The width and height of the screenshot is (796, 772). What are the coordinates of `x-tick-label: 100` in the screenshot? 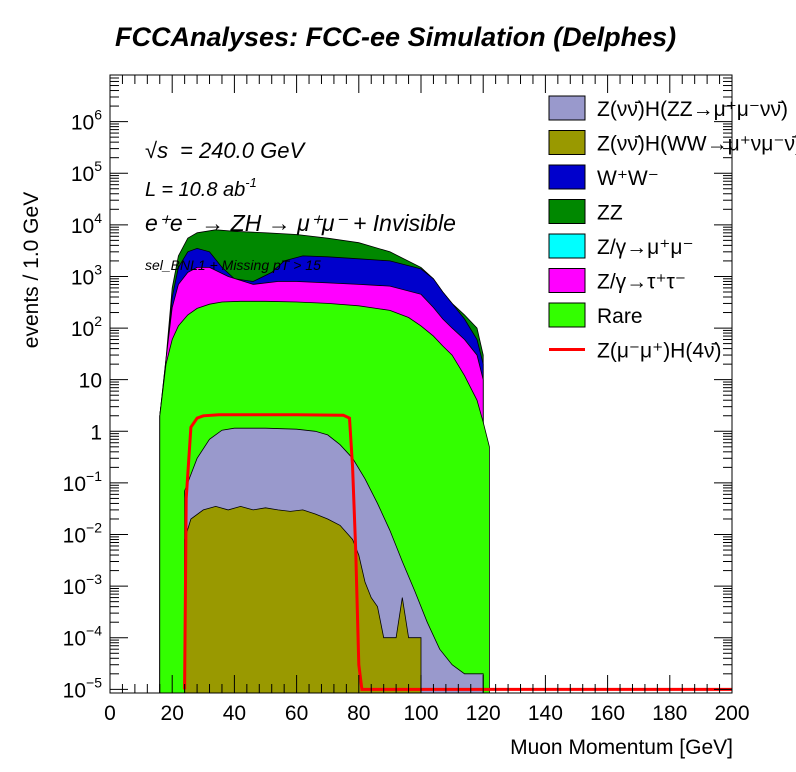 It's located at (420, 713).